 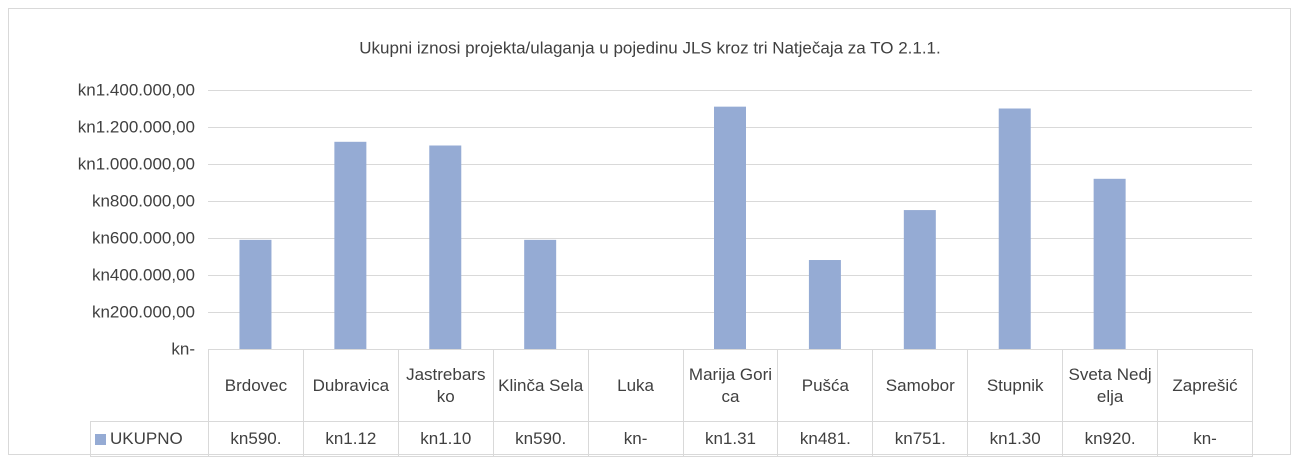 I want to click on table-corner, so click(x=150, y=386).